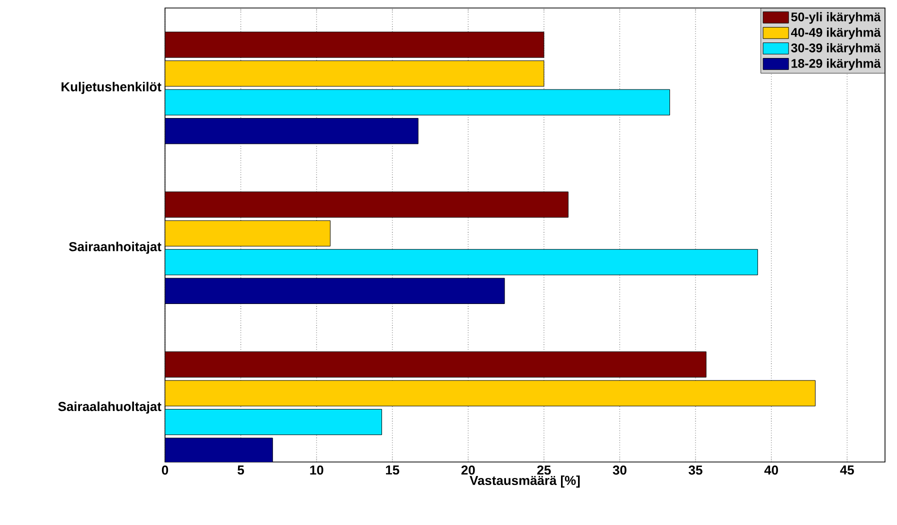  What do you see at coordinates (165, 470) in the screenshot?
I see `x-tick-label: 0` at bounding box center [165, 470].